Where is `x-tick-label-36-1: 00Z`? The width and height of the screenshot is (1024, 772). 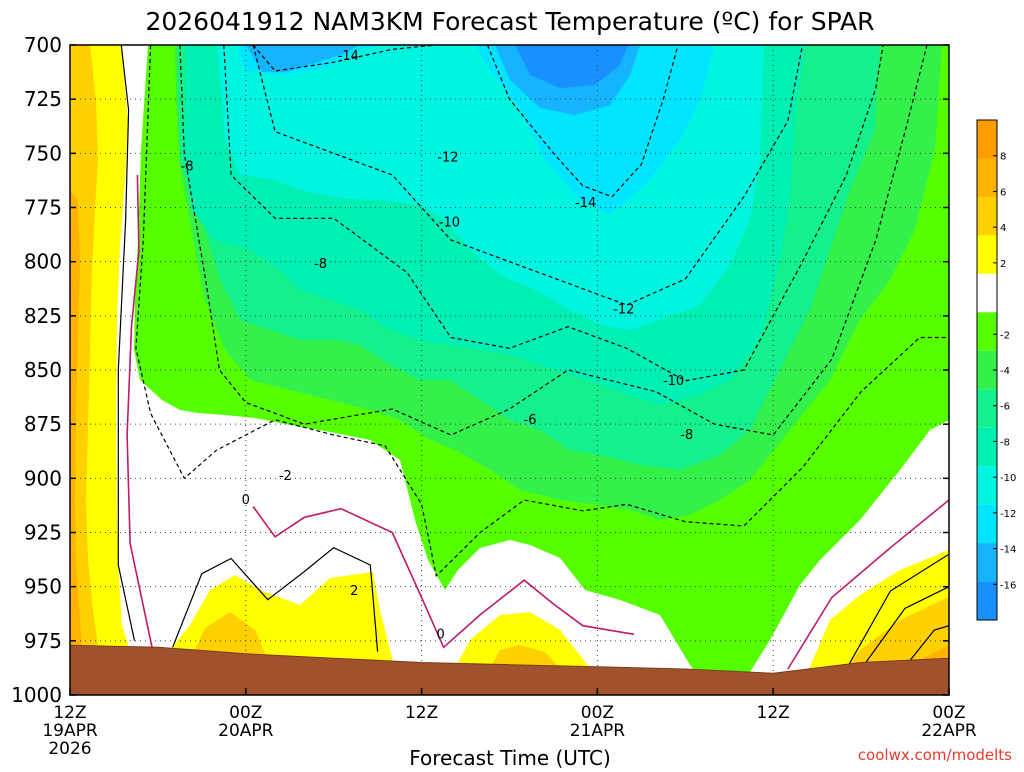
x-tick-label-36-1: 00Z is located at coordinates (597, 713).